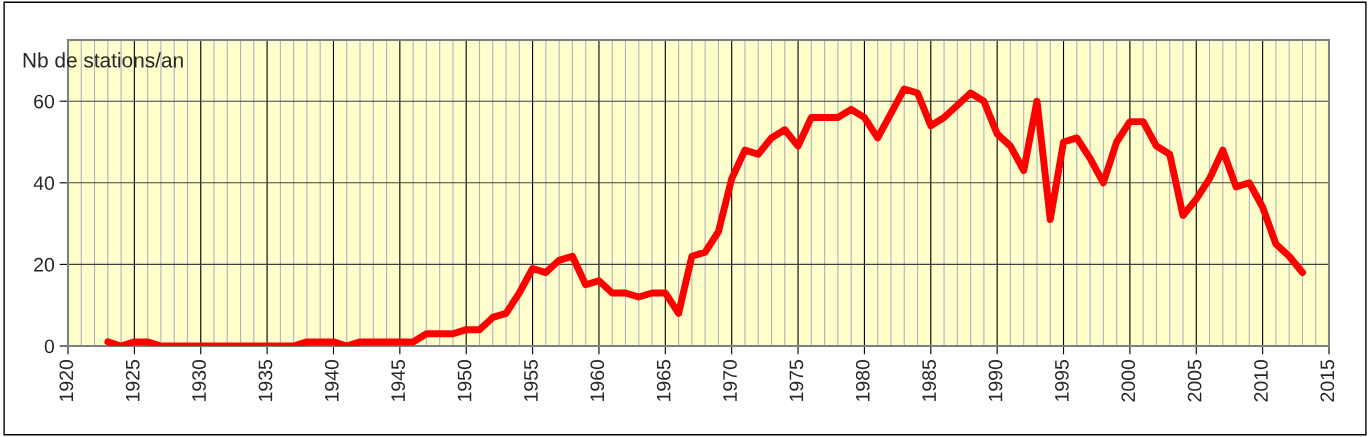 The image size is (1370, 437). What do you see at coordinates (862, 380) in the screenshot?
I see `x-tick-label: 1980` at bounding box center [862, 380].